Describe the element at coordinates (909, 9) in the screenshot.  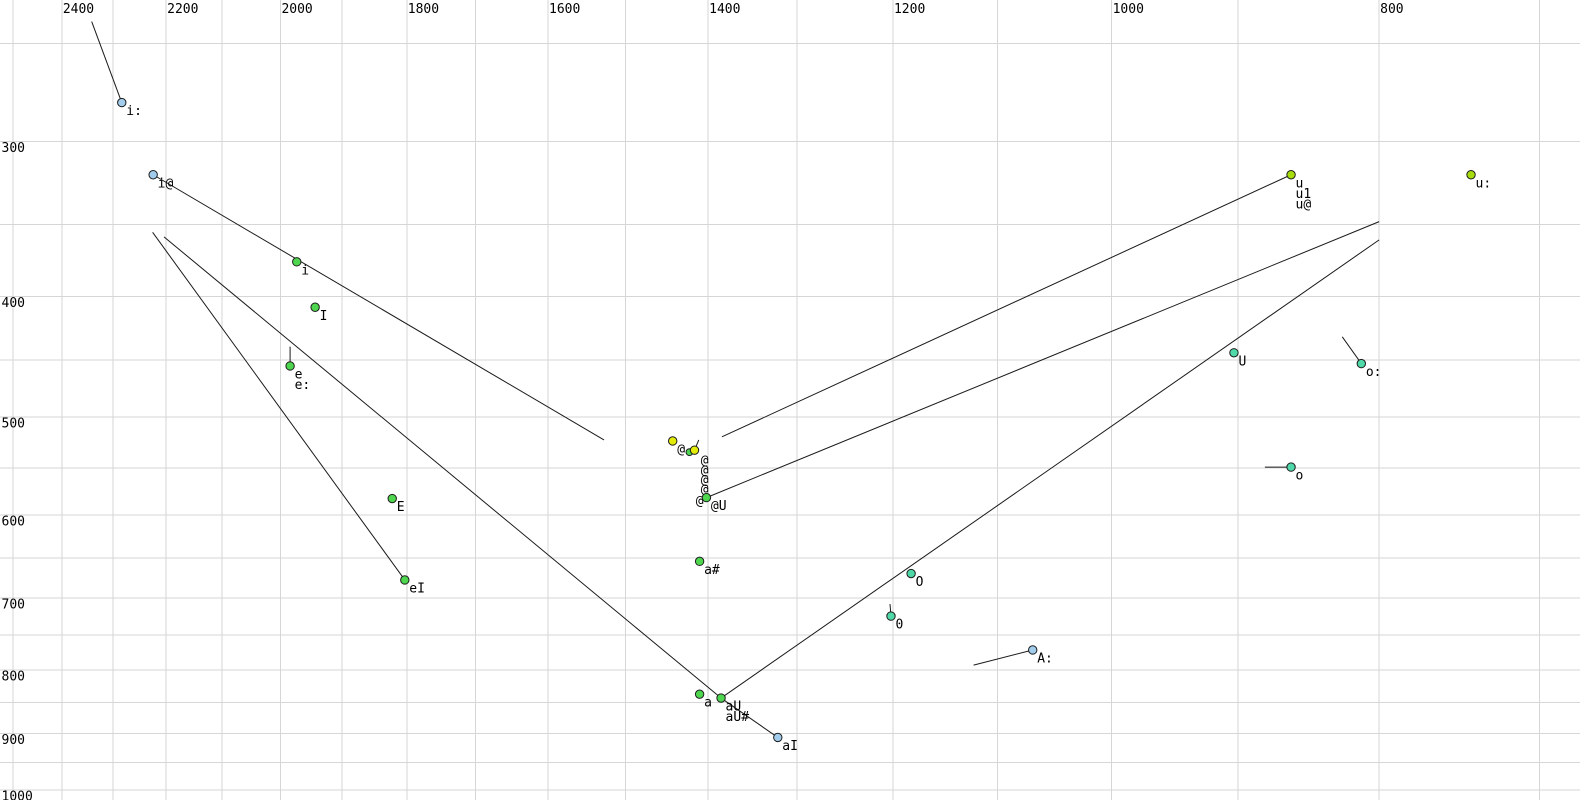
I see `x-axis-tick-label-1200: 1200` at that location.